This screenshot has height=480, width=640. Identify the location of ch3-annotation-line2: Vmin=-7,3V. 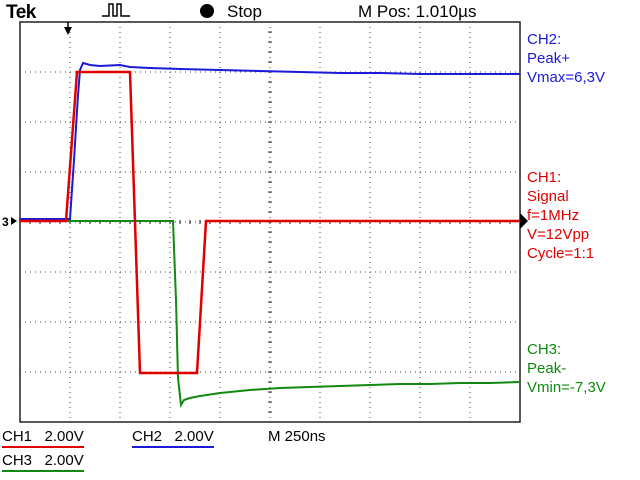
(566, 387).